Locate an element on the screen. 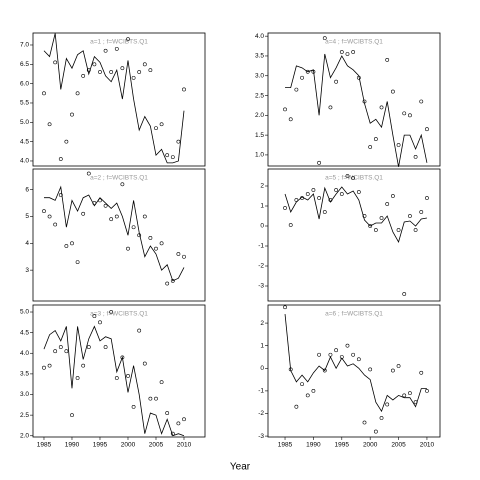 This screenshot has width=480, height=480. x-tick-label: 1985 is located at coordinates (44, 445).